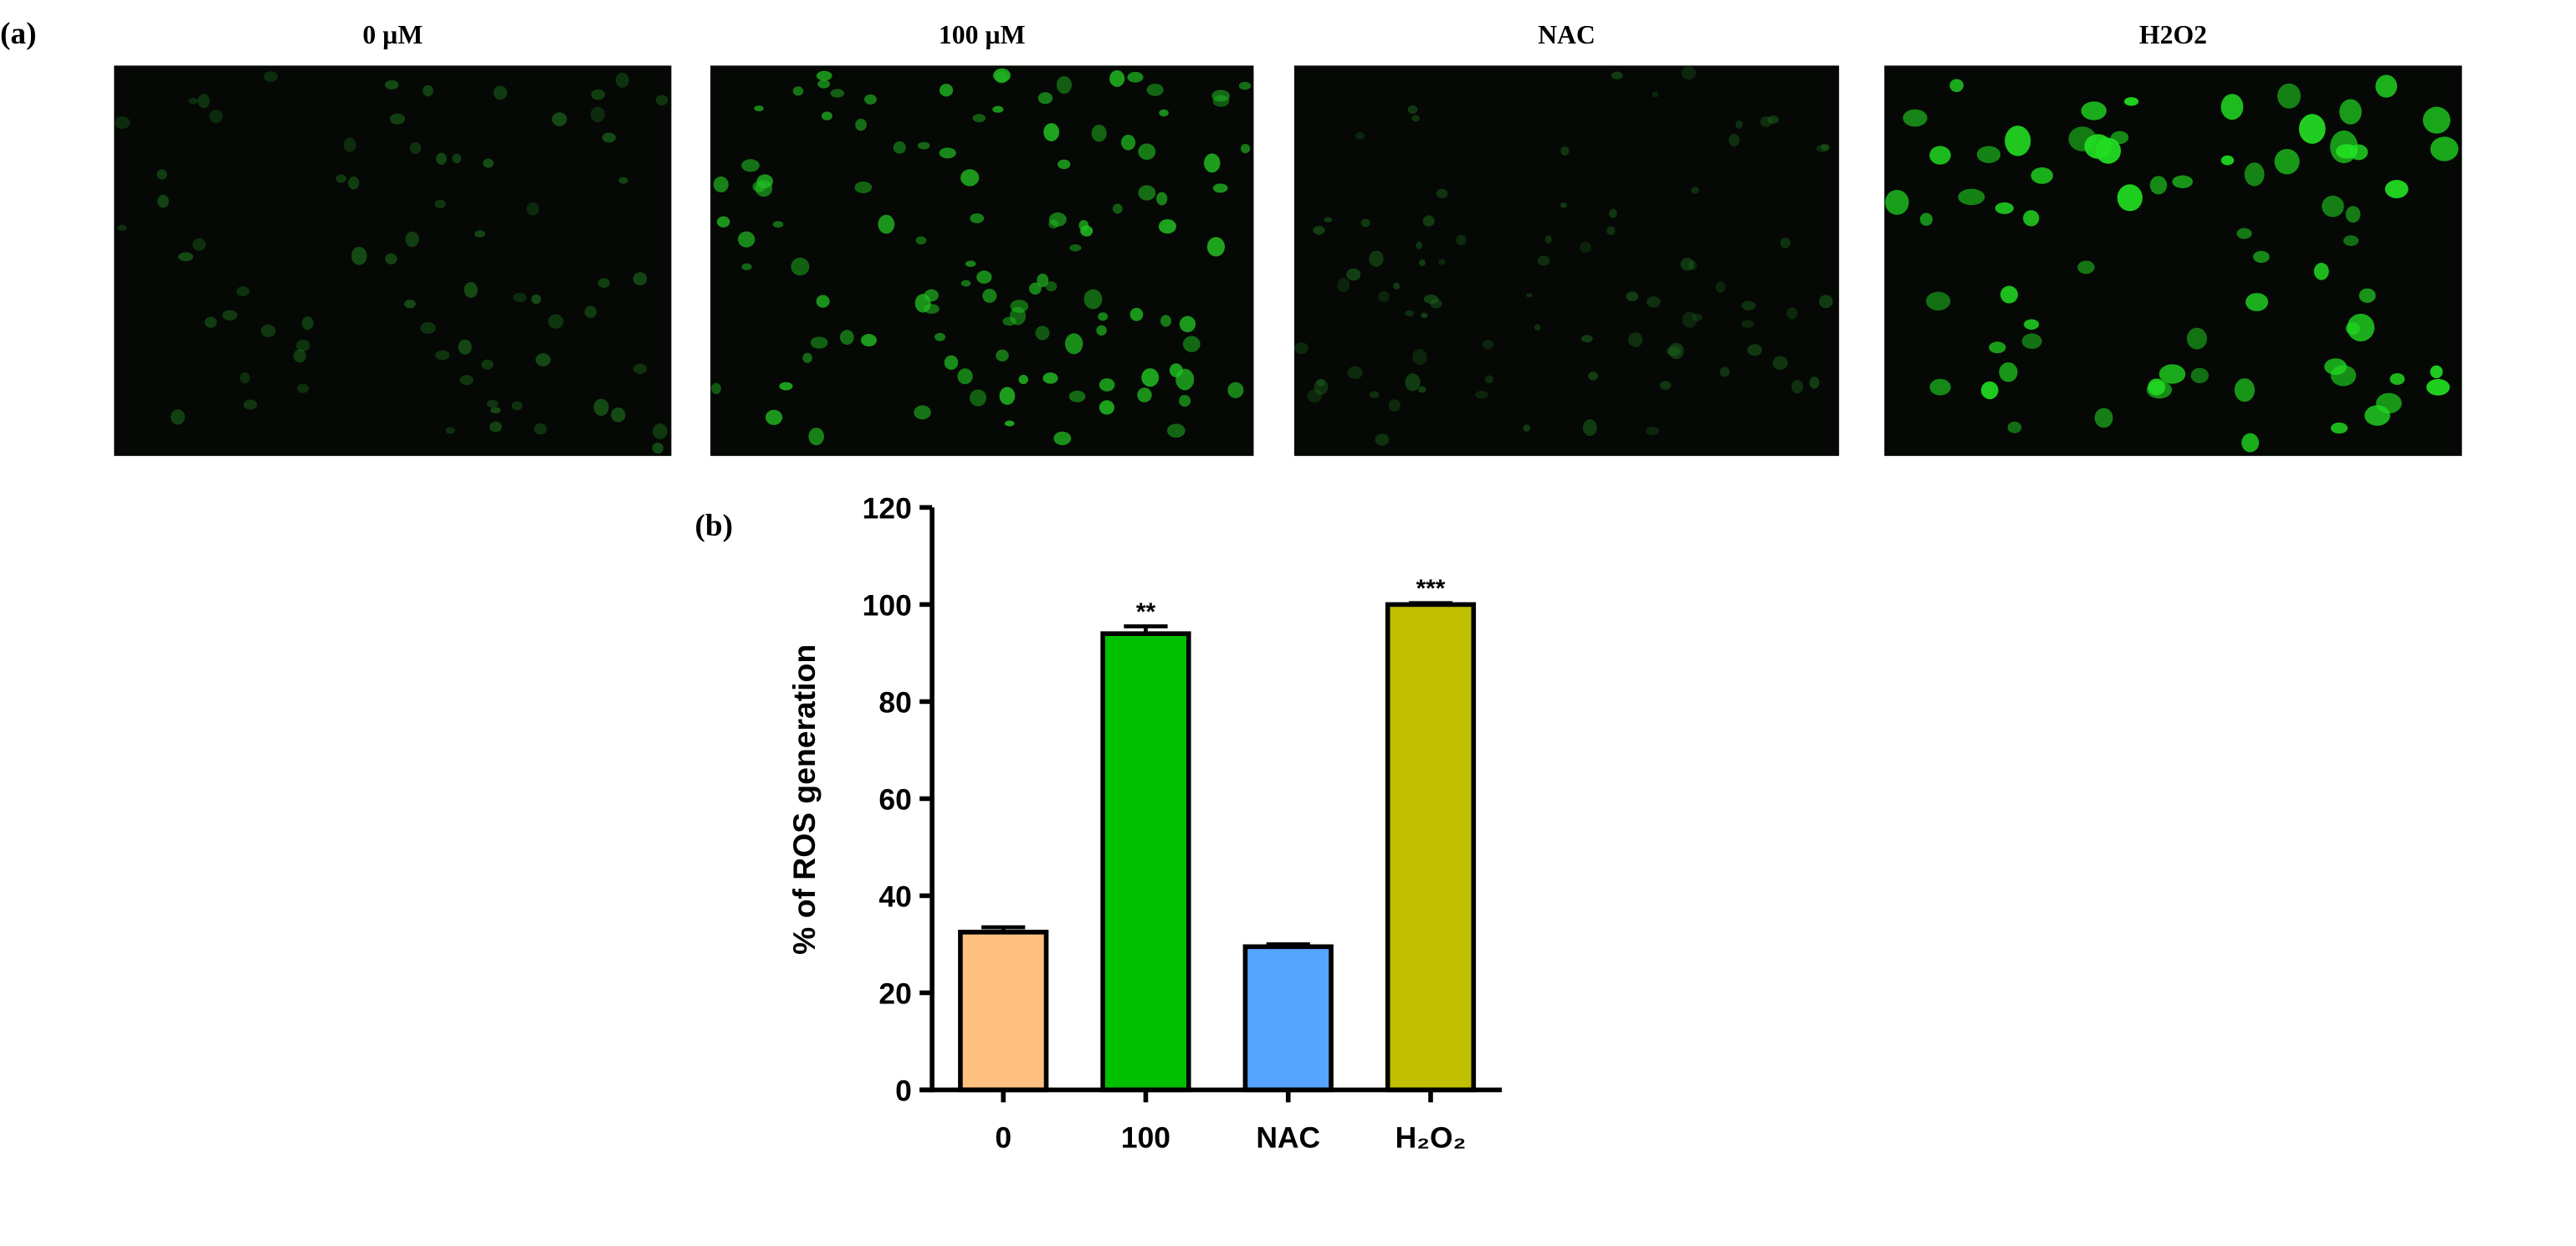  Describe the element at coordinates (714, 526) in the screenshot. I see `panel-label: (b)` at that location.